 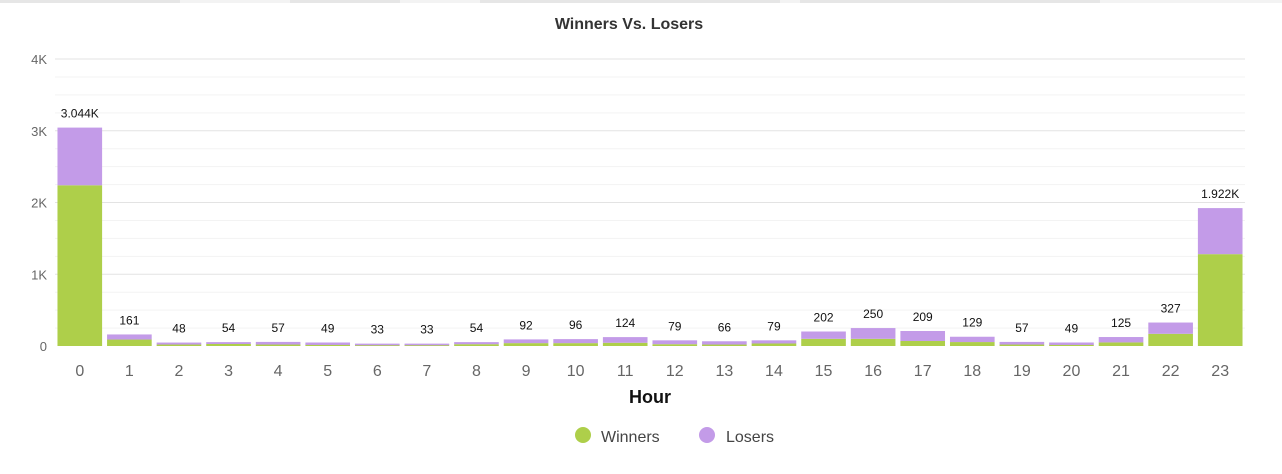 I want to click on x-tick-label: 6, so click(x=377, y=371).